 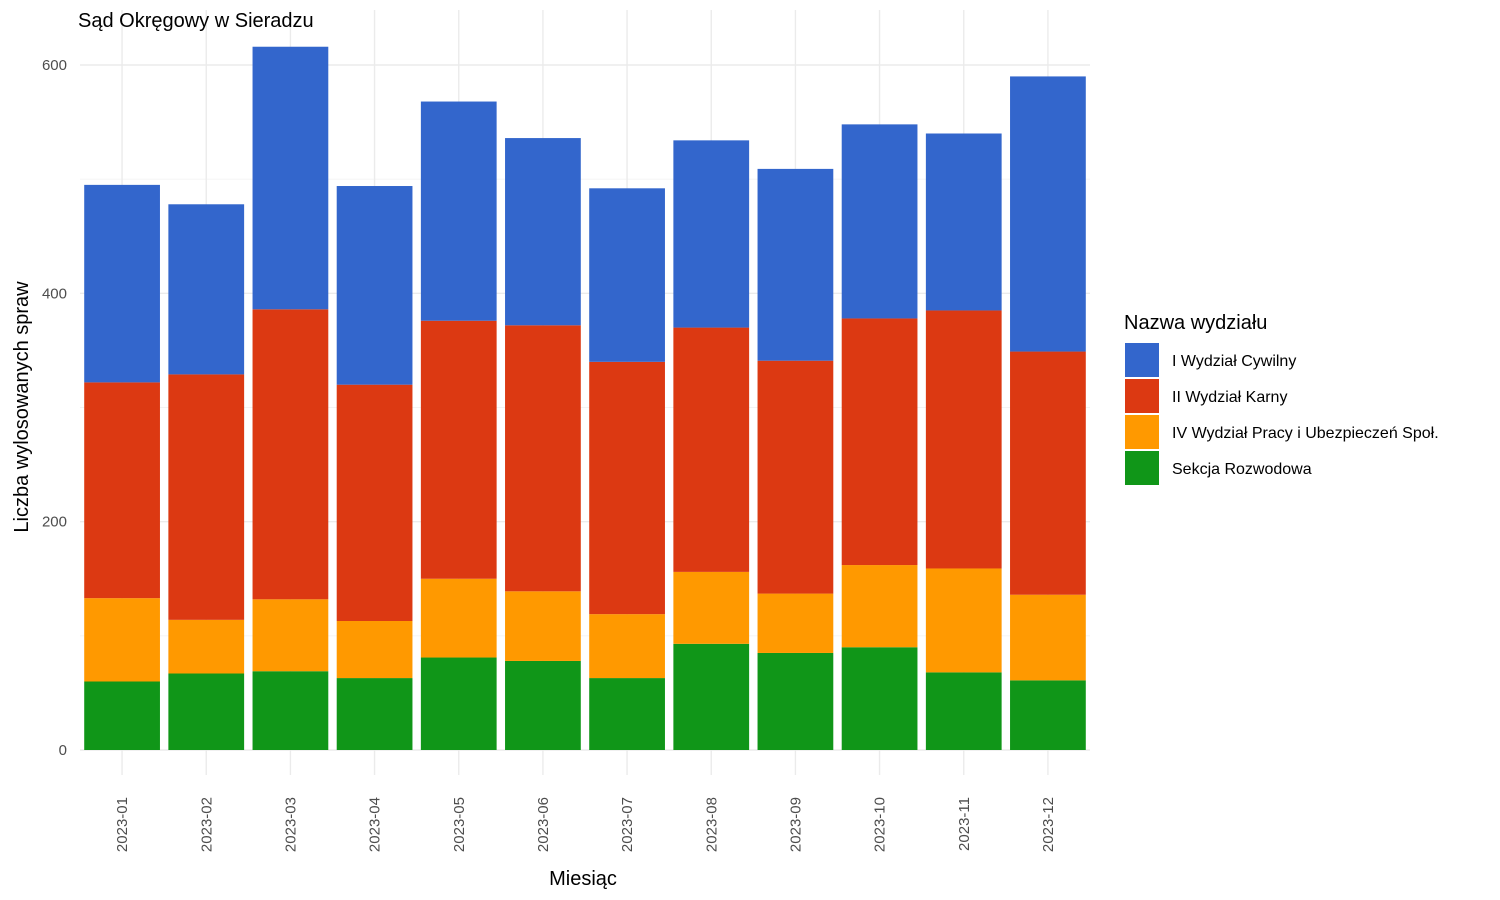 I want to click on legend-label: II Wydział Karny, so click(x=1229, y=397).